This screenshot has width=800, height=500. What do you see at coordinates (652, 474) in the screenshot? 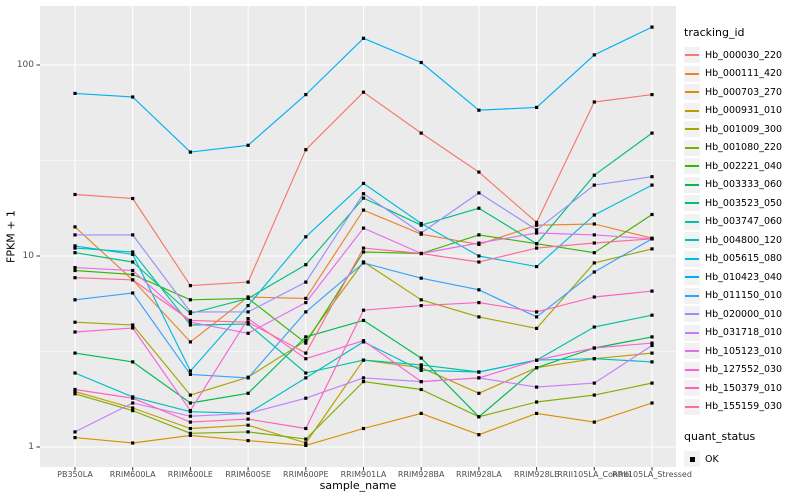
I see `x-tick-label: RRII105LA_Stressed` at bounding box center [652, 474].